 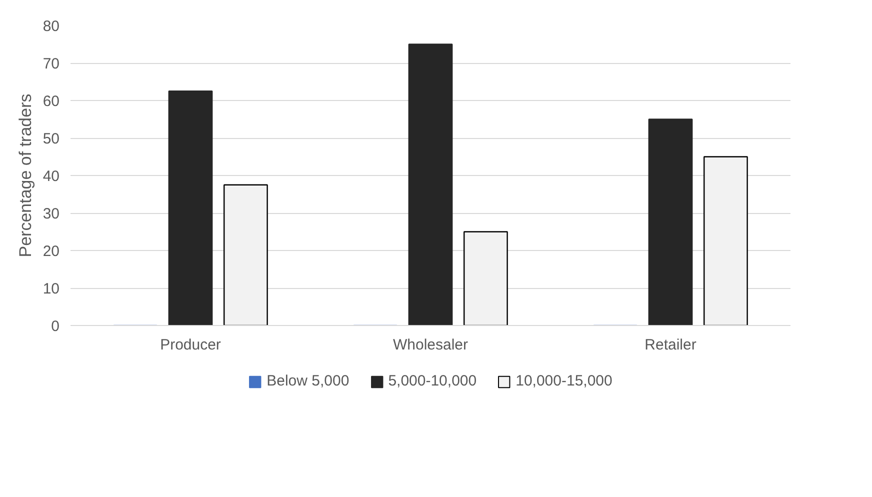 What do you see at coordinates (51, 101) in the screenshot?
I see `y-tick-label: 60` at bounding box center [51, 101].